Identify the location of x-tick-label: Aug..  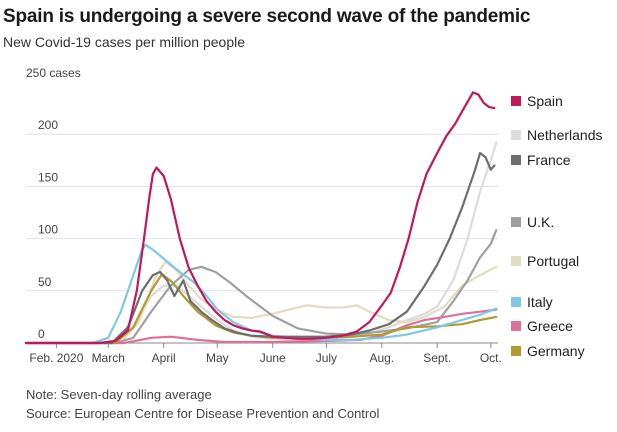
(381, 358).